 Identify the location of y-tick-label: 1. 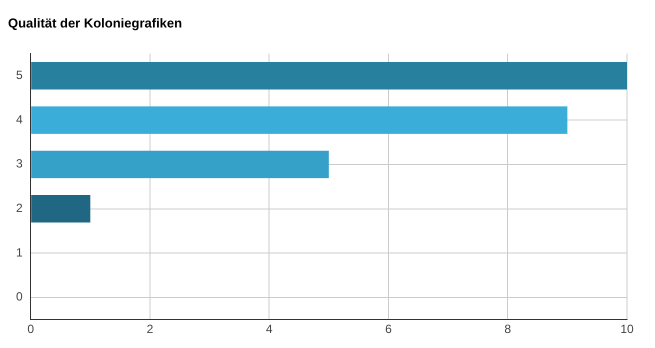
(19, 252).